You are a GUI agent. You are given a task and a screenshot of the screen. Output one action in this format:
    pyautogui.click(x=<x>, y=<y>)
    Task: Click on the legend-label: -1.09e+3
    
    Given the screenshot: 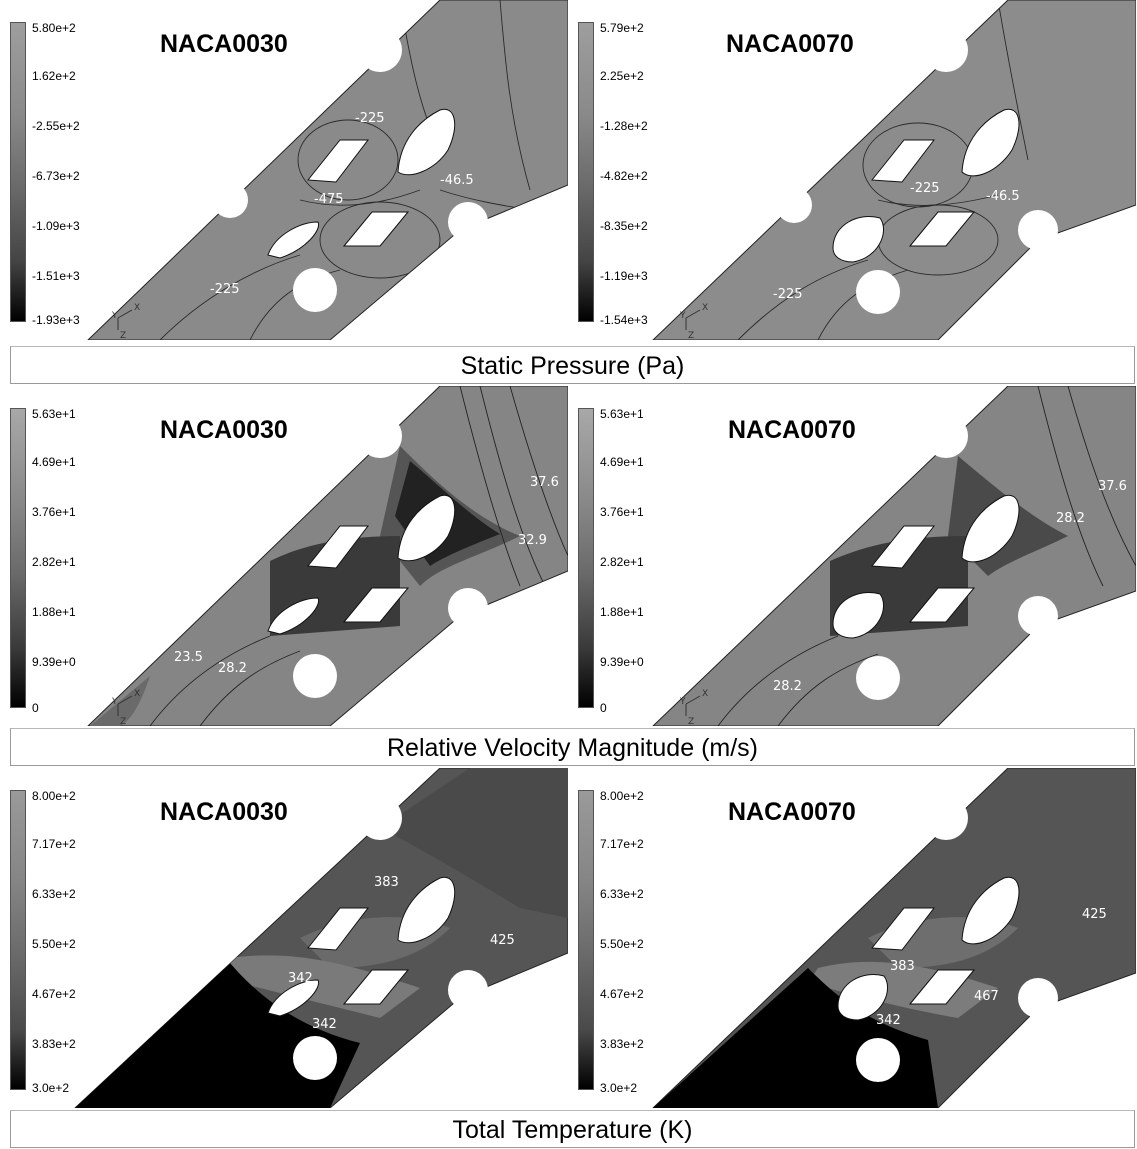 What is the action you would take?
    pyautogui.click(x=56, y=226)
    